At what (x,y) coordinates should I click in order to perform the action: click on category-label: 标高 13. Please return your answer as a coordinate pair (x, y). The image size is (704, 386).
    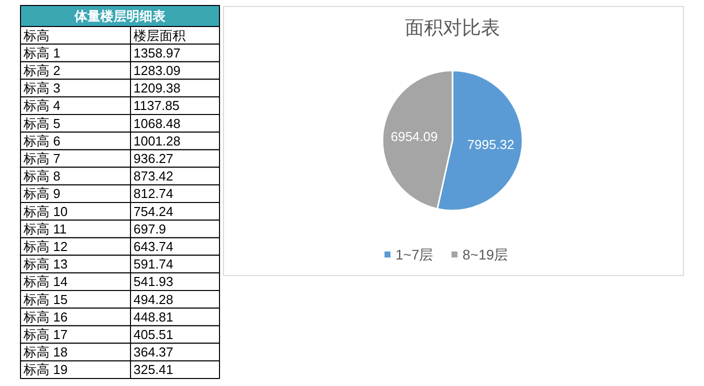
    Looking at the image, I should click on (45, 264).